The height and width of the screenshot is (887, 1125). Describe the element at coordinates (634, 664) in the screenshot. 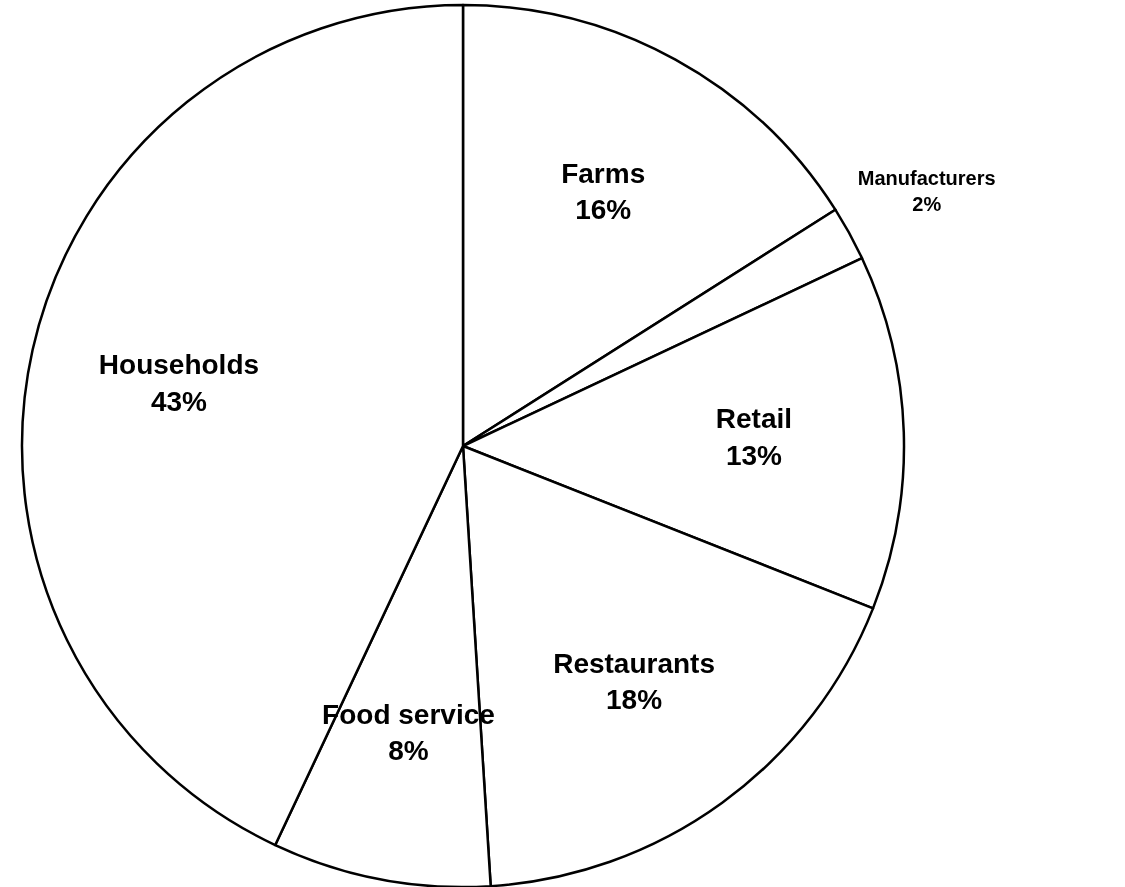

I see `slice-label: Restaurants` at that location.